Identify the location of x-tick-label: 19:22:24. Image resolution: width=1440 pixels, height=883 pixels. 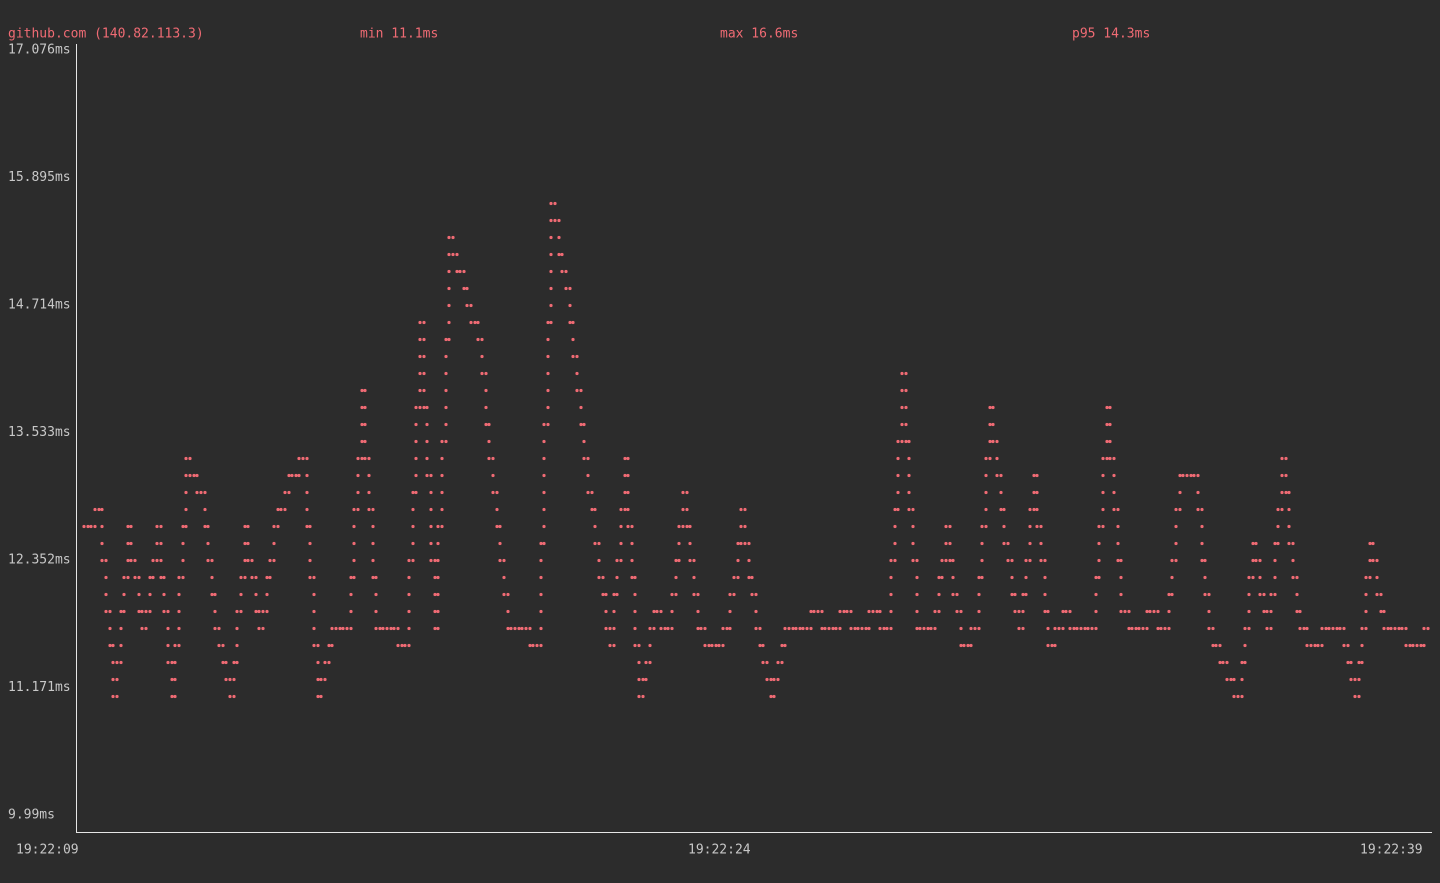
(719, 850).